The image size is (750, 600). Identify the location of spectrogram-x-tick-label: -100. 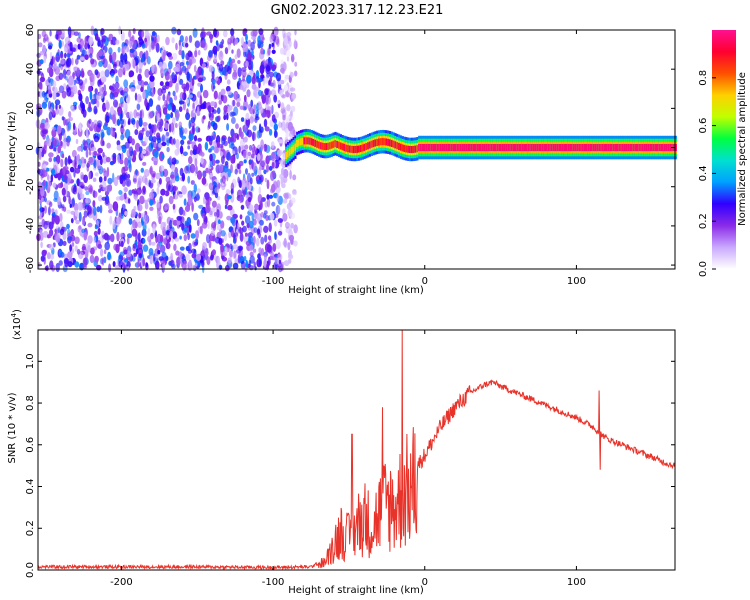
(273, 281).